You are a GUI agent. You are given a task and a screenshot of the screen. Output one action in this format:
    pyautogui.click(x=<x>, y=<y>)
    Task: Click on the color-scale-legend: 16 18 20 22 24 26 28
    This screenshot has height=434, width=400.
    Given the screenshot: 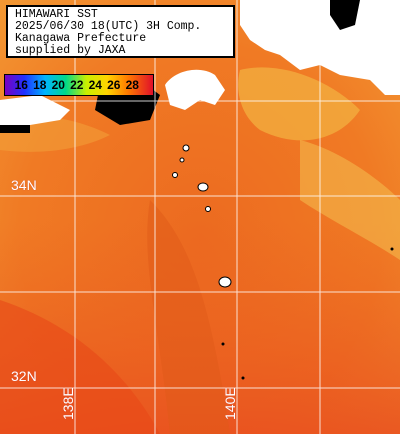 What is the action you would take?
    pyautogui.click(x=79, y=85)
    